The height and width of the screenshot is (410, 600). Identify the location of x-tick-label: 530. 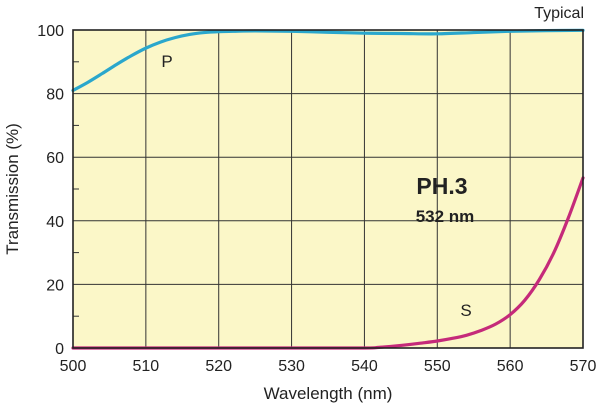
(291, 366).